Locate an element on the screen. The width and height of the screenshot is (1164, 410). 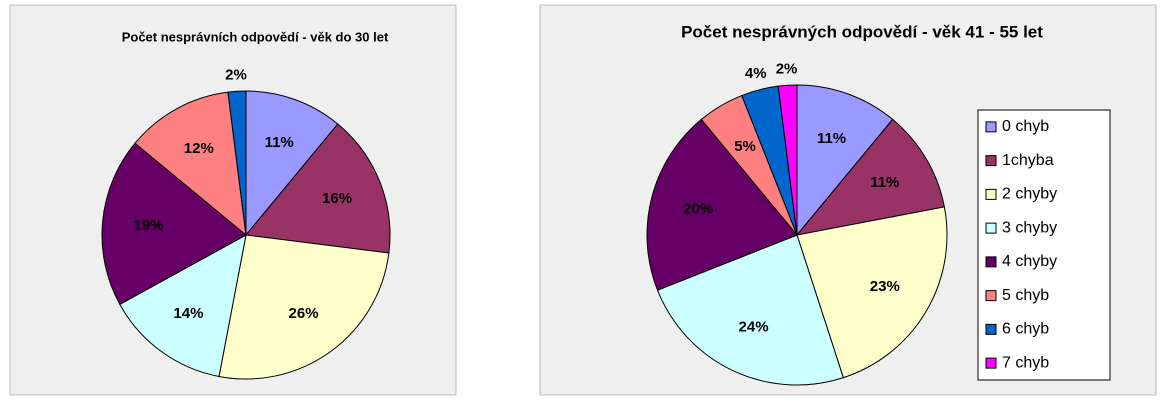
data-label: 24% is located at coordinates (754, 326).